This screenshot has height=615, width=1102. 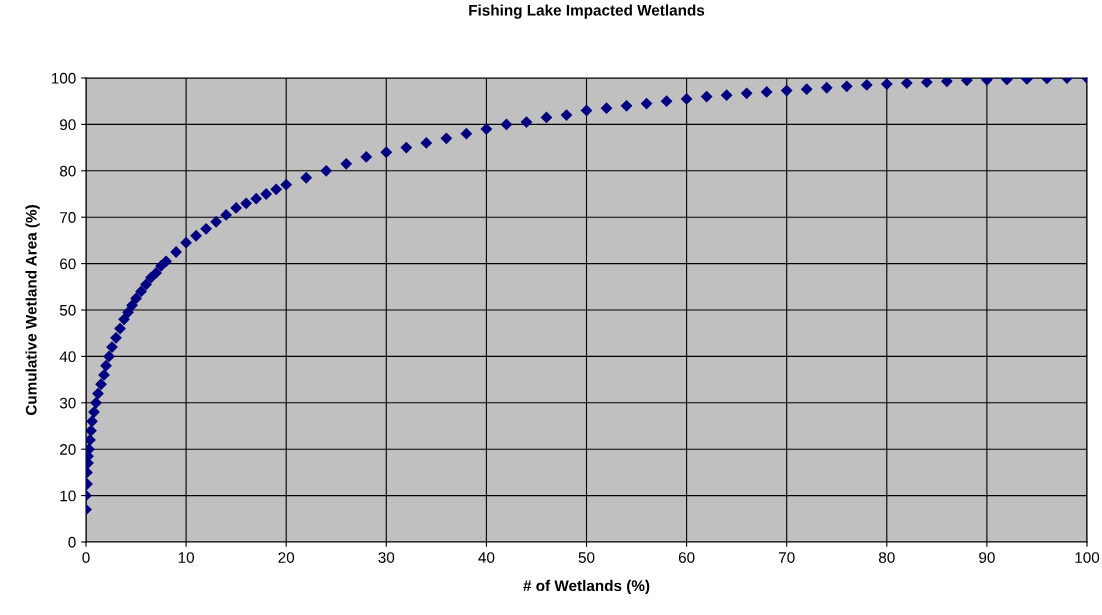 What do you see at coordinates (386, 557) in the screenshot?
I see `x-tick-label: 30` at bounding box center [386, 557].